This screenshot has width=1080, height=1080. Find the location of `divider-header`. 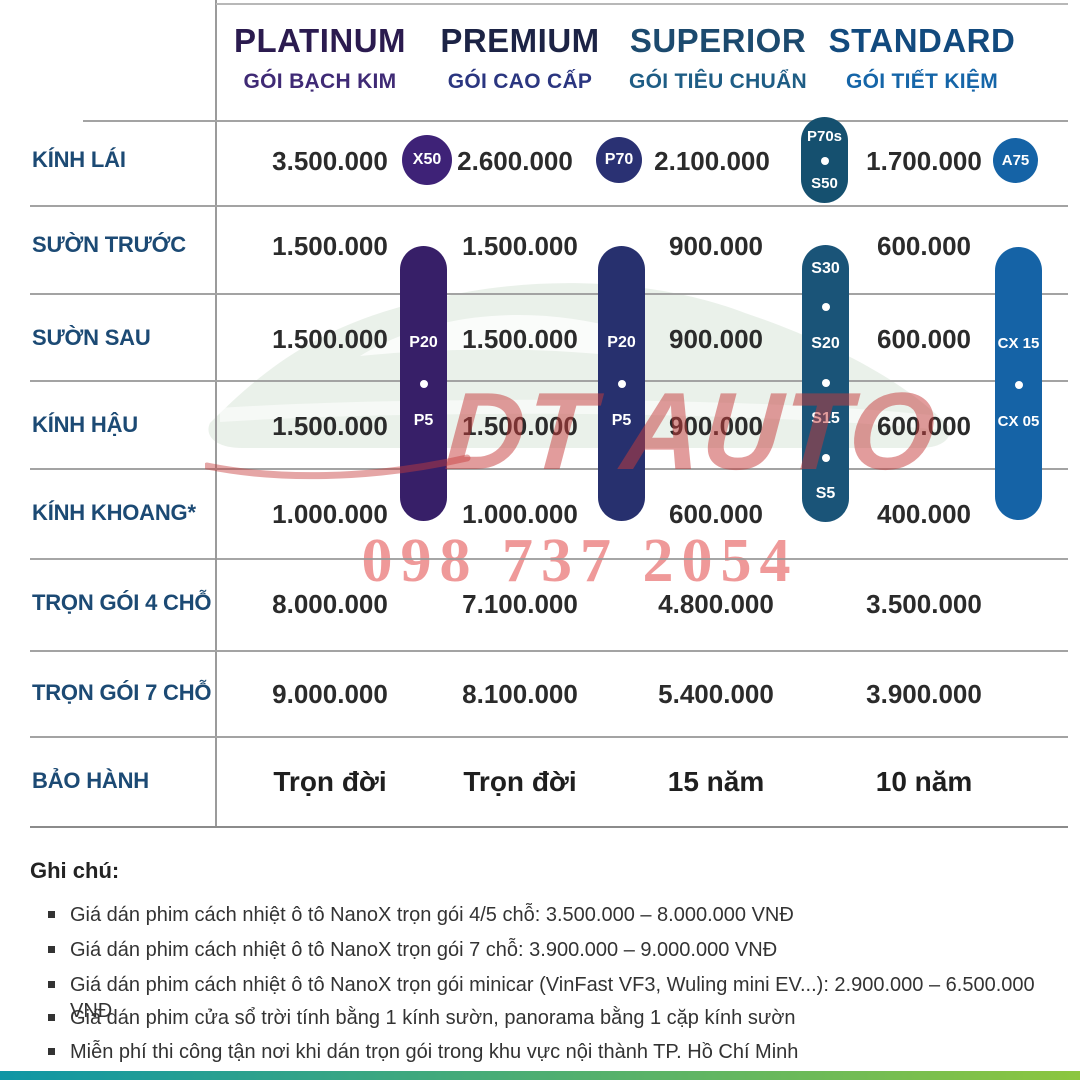

divider-header is located at coordinates (575, 121).